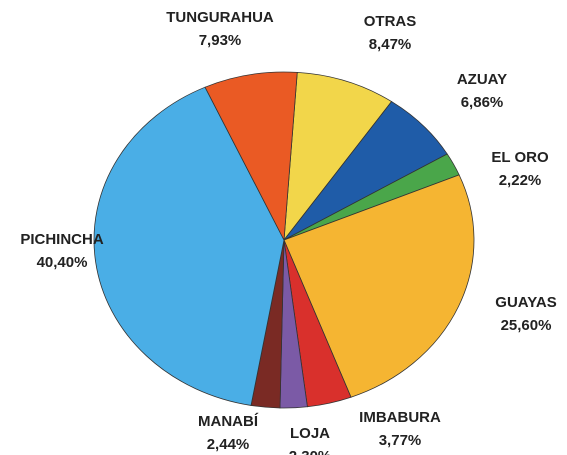  Describe the element at coordinates (520, 157) in the screenshot. I see `slice-label: EL ORO` at that location.